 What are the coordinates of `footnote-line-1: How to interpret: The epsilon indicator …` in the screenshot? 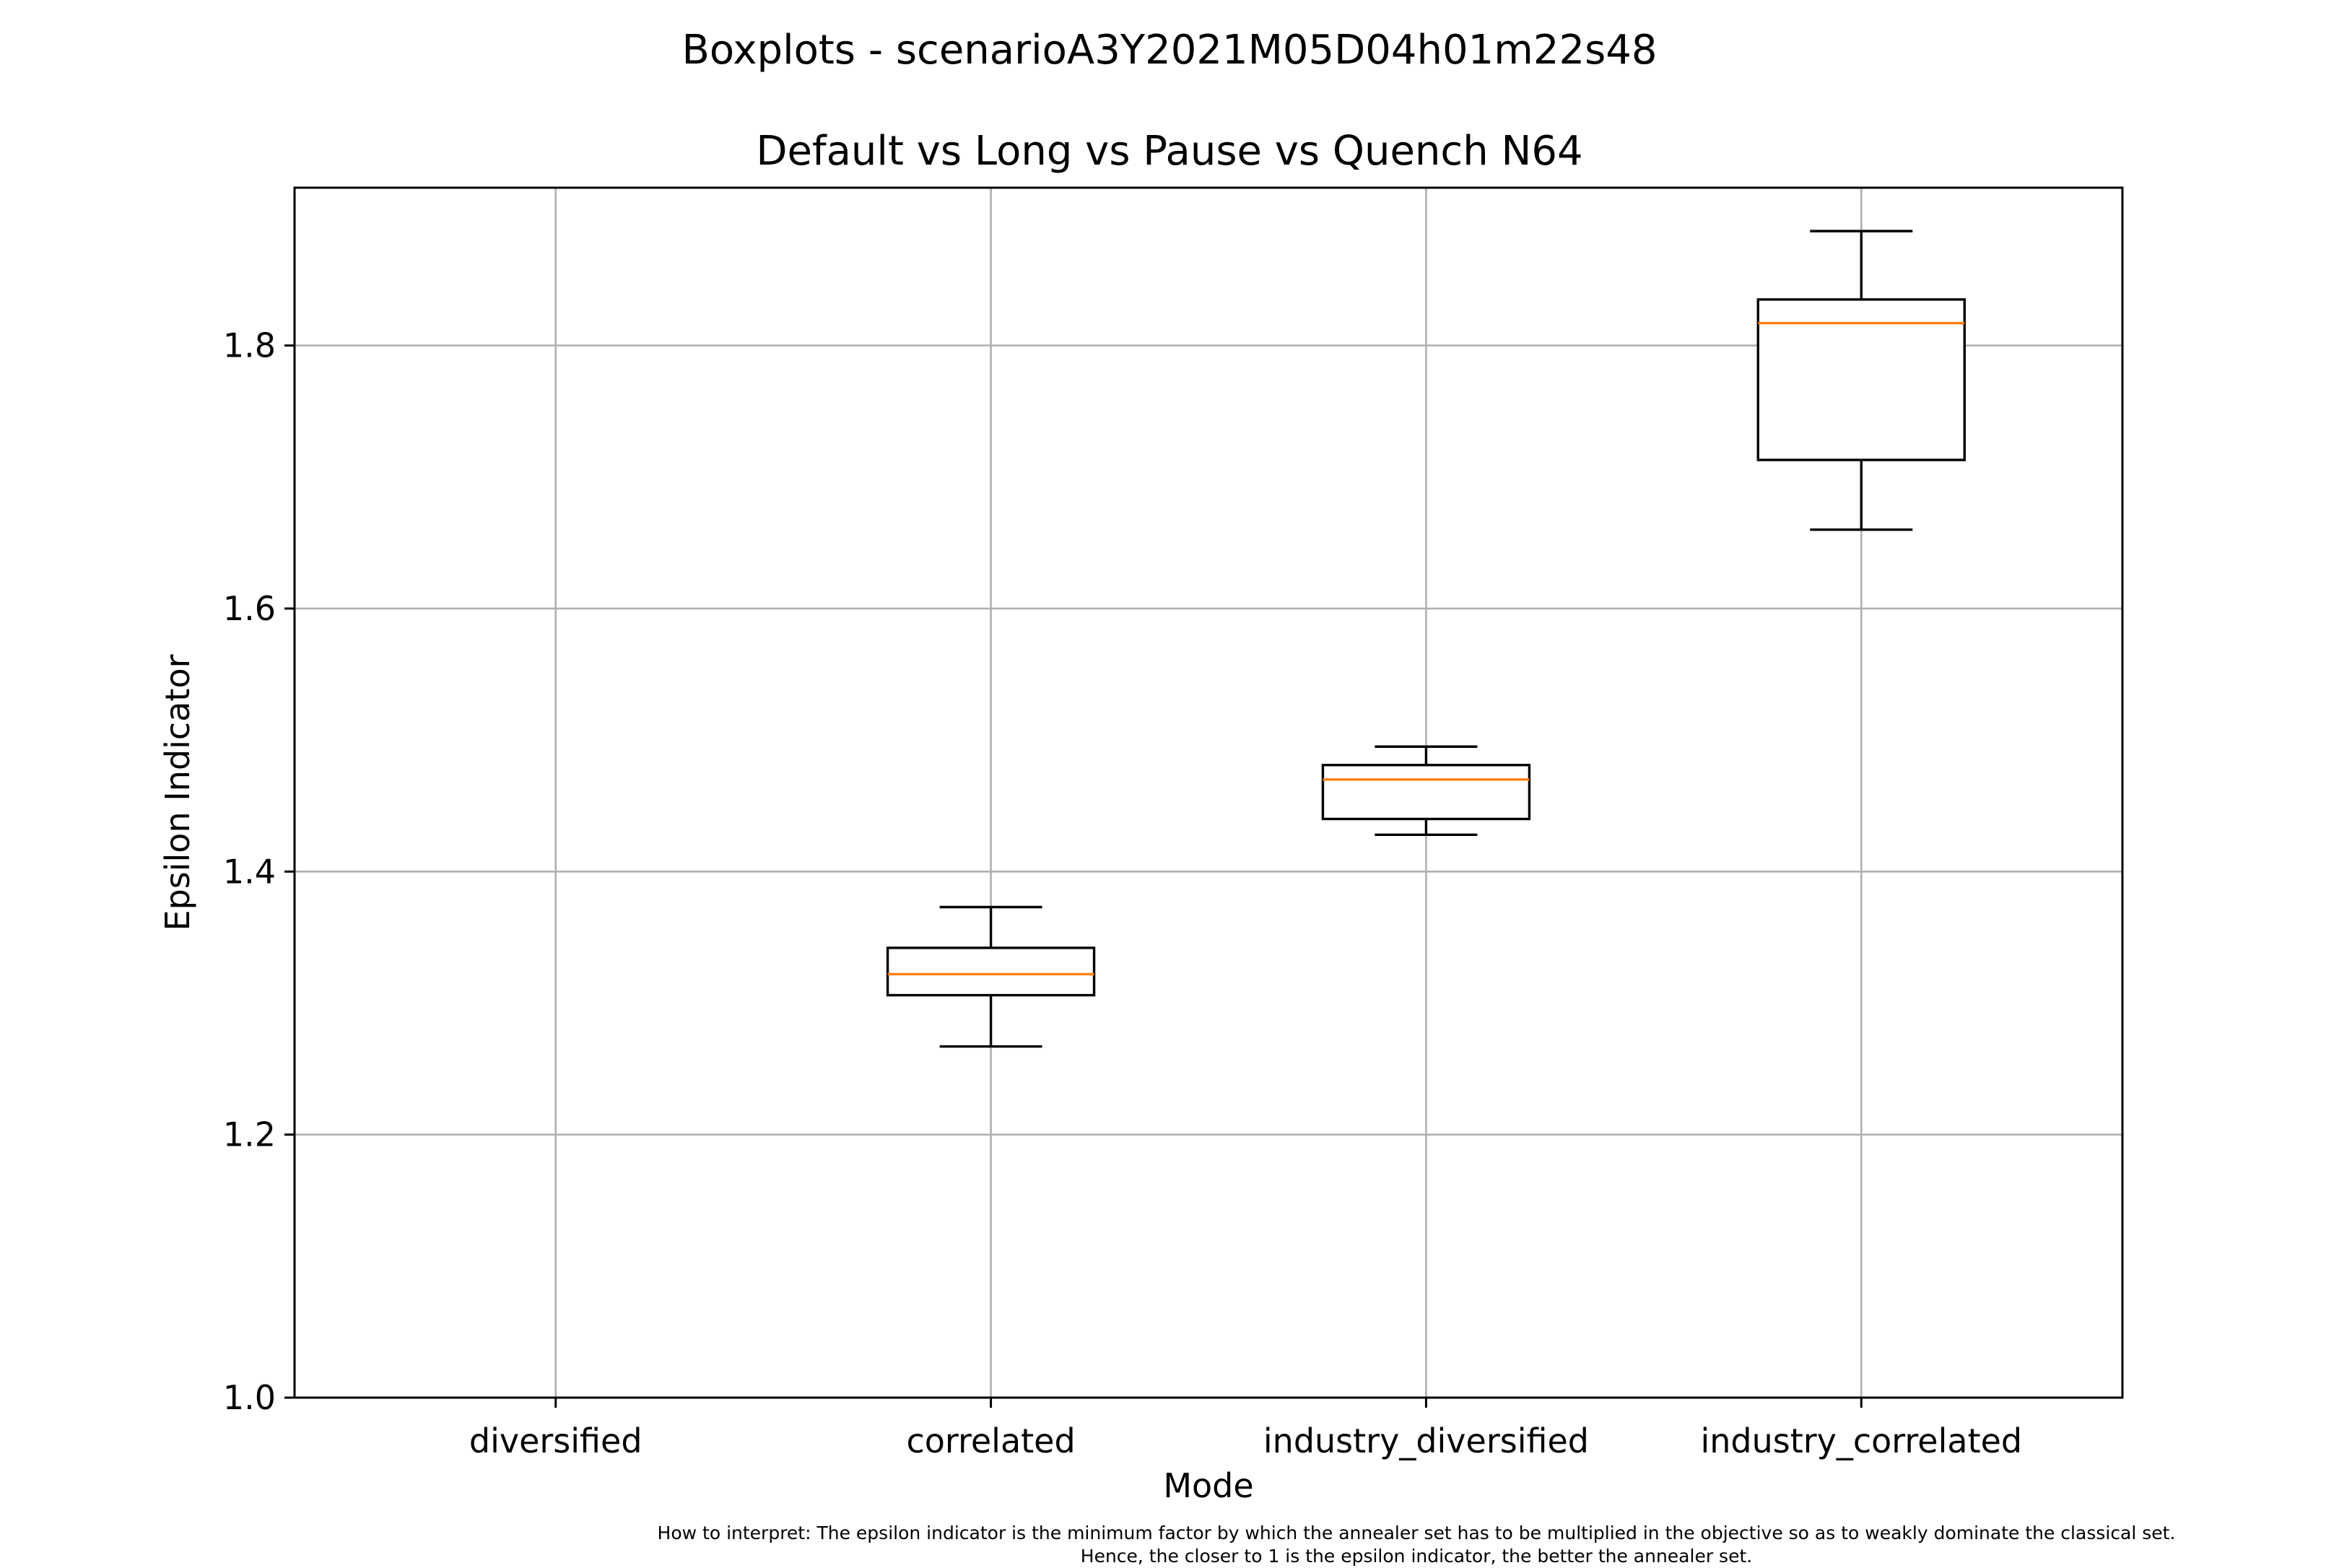 It's located at (1416, 1533).